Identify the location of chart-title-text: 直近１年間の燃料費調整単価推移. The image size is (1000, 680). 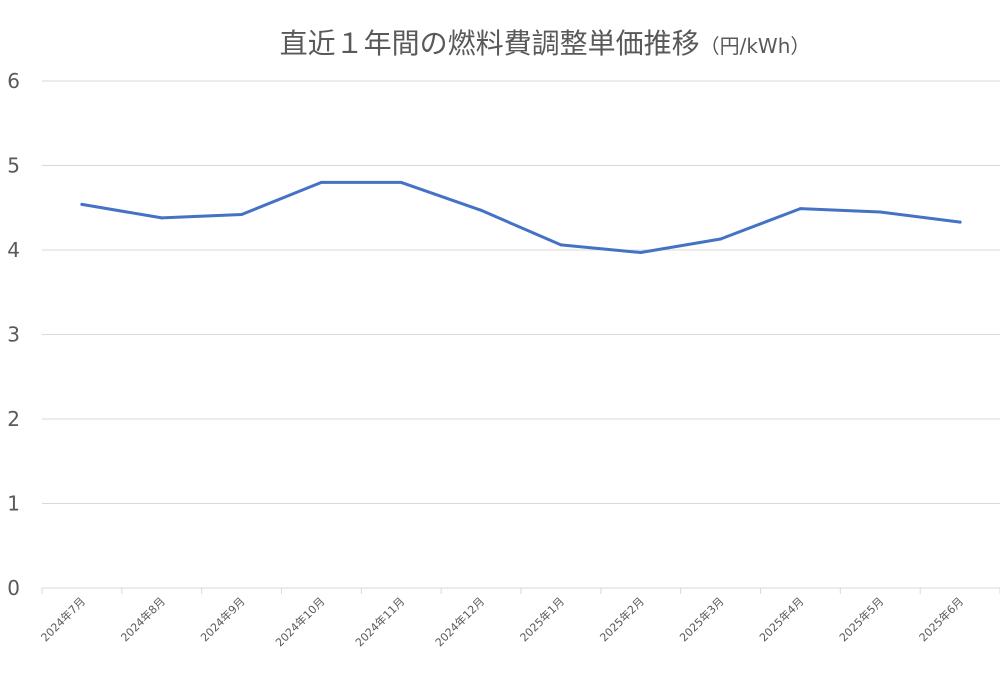
(489, 43).